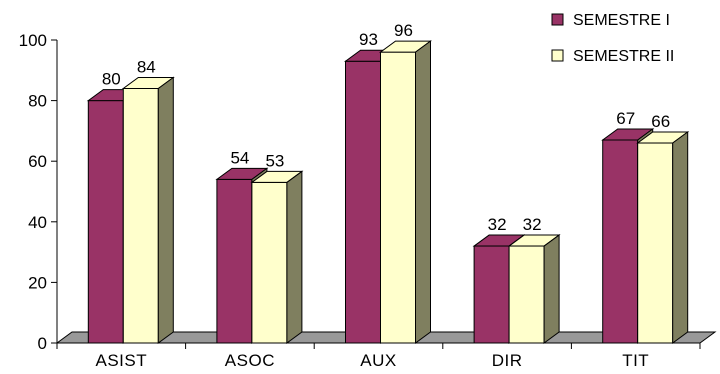 This screenshot has width=720, height=374. I want to click on y-tick-label: 0, so click(42, 343).